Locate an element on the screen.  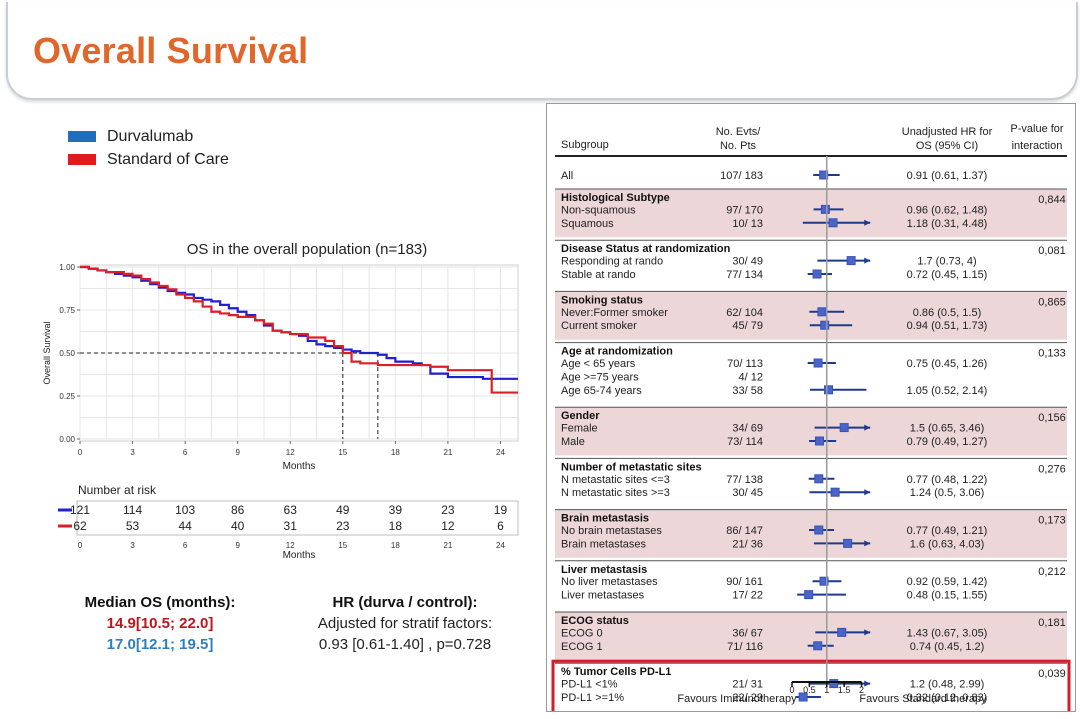
risk-count: 86 is located at coordinates (238, 510).